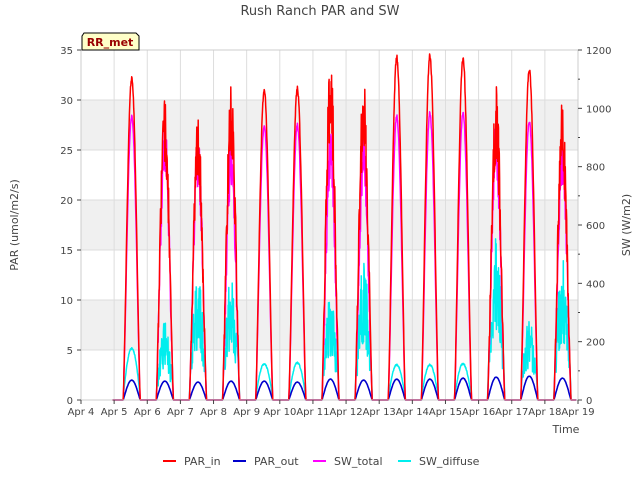 The width and height of the screenshot is (640, 480). What do you see at coordinates (66, 251) in the screenshot?
I see `left-tick-label: 15` at bounding box center [66, 251].